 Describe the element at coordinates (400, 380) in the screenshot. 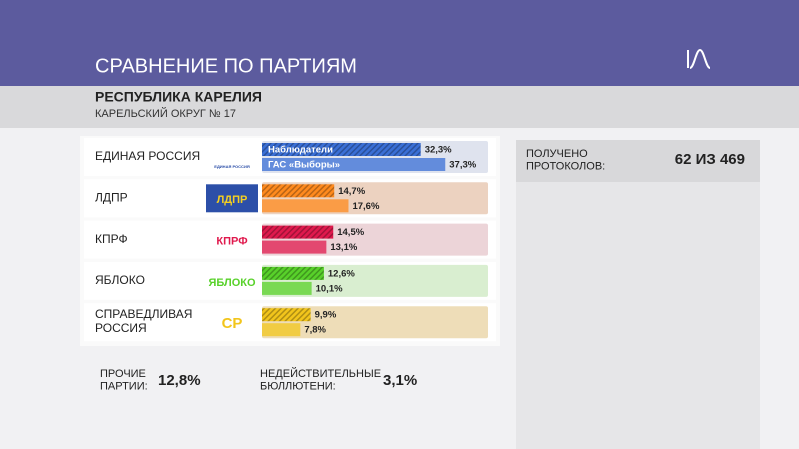

I see `invalid-value: 3,1%` at that location.